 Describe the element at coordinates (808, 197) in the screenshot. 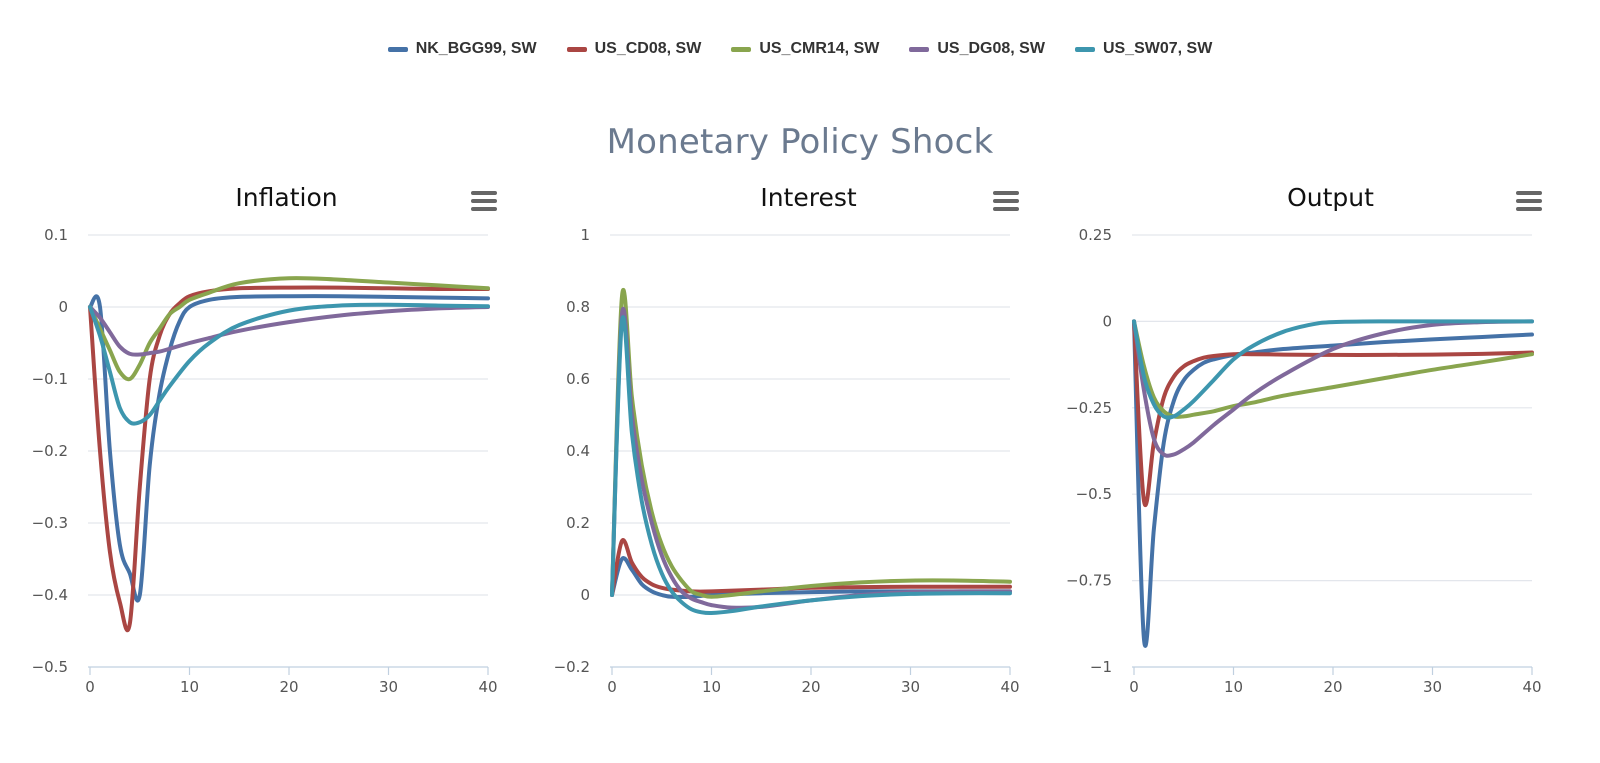

I see `panel-title-interest: Interest` at that location.